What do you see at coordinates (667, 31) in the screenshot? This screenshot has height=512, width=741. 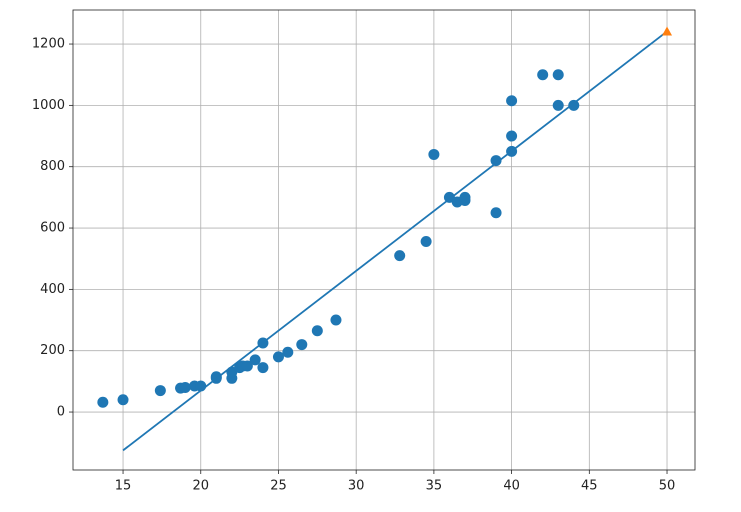 I see `prediction-marker` at bounding box center [667, 31].